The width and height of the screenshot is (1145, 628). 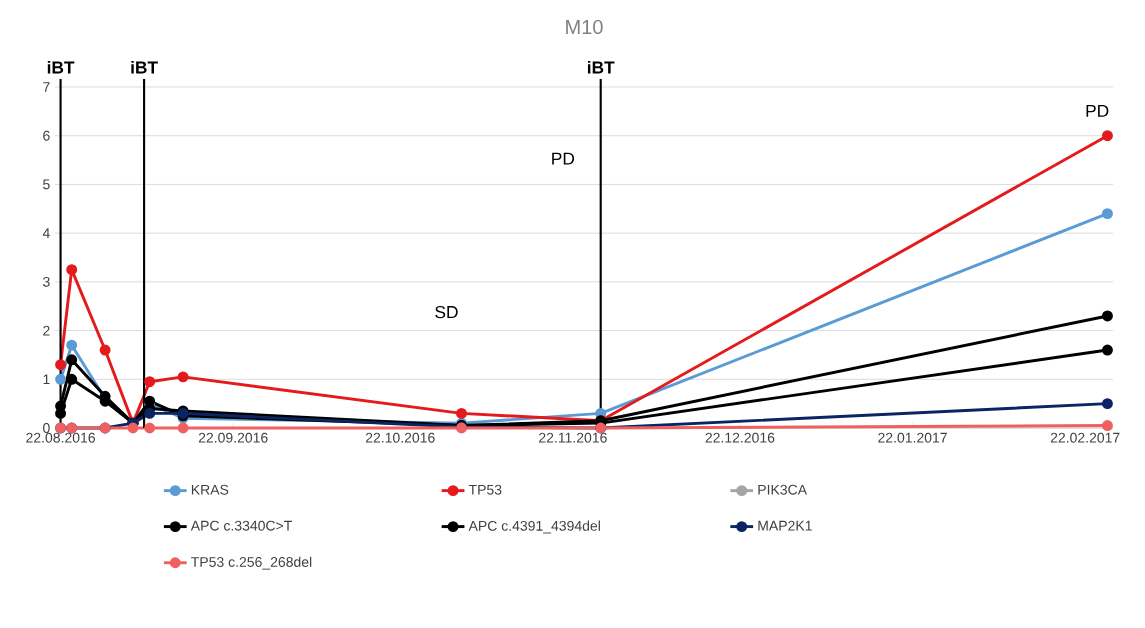 What do you see at coordinates (210, 489) in the screenshot?
I see `legend-label: KRAS` at bounding box center [210, 489].